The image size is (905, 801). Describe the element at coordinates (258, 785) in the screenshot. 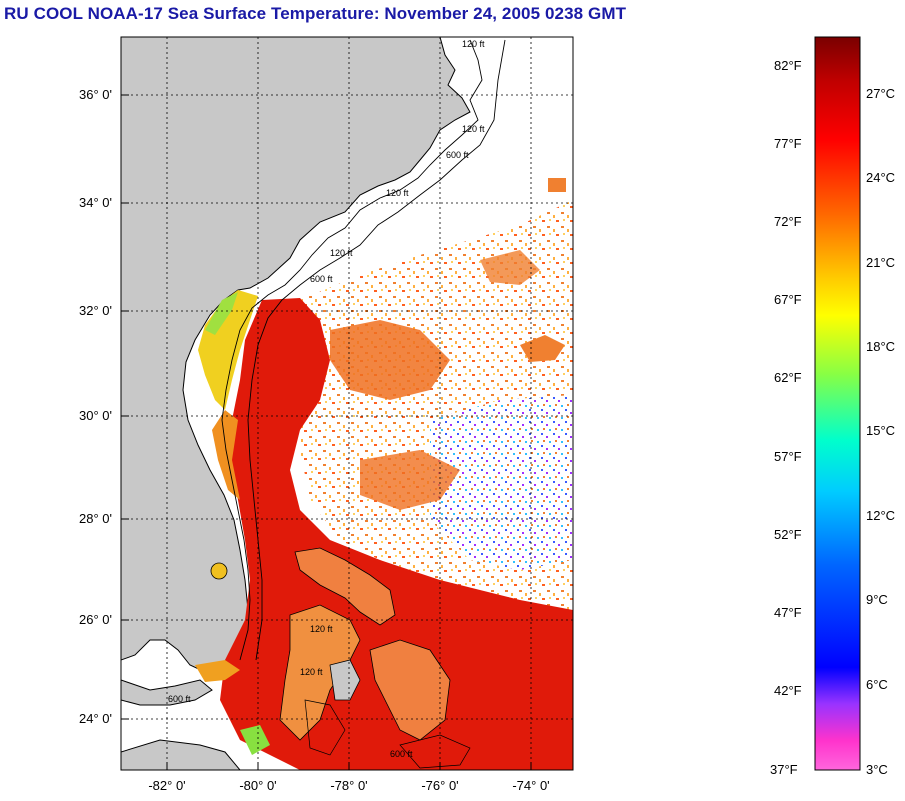

I see `lon-label: -80° 0'` at that location.